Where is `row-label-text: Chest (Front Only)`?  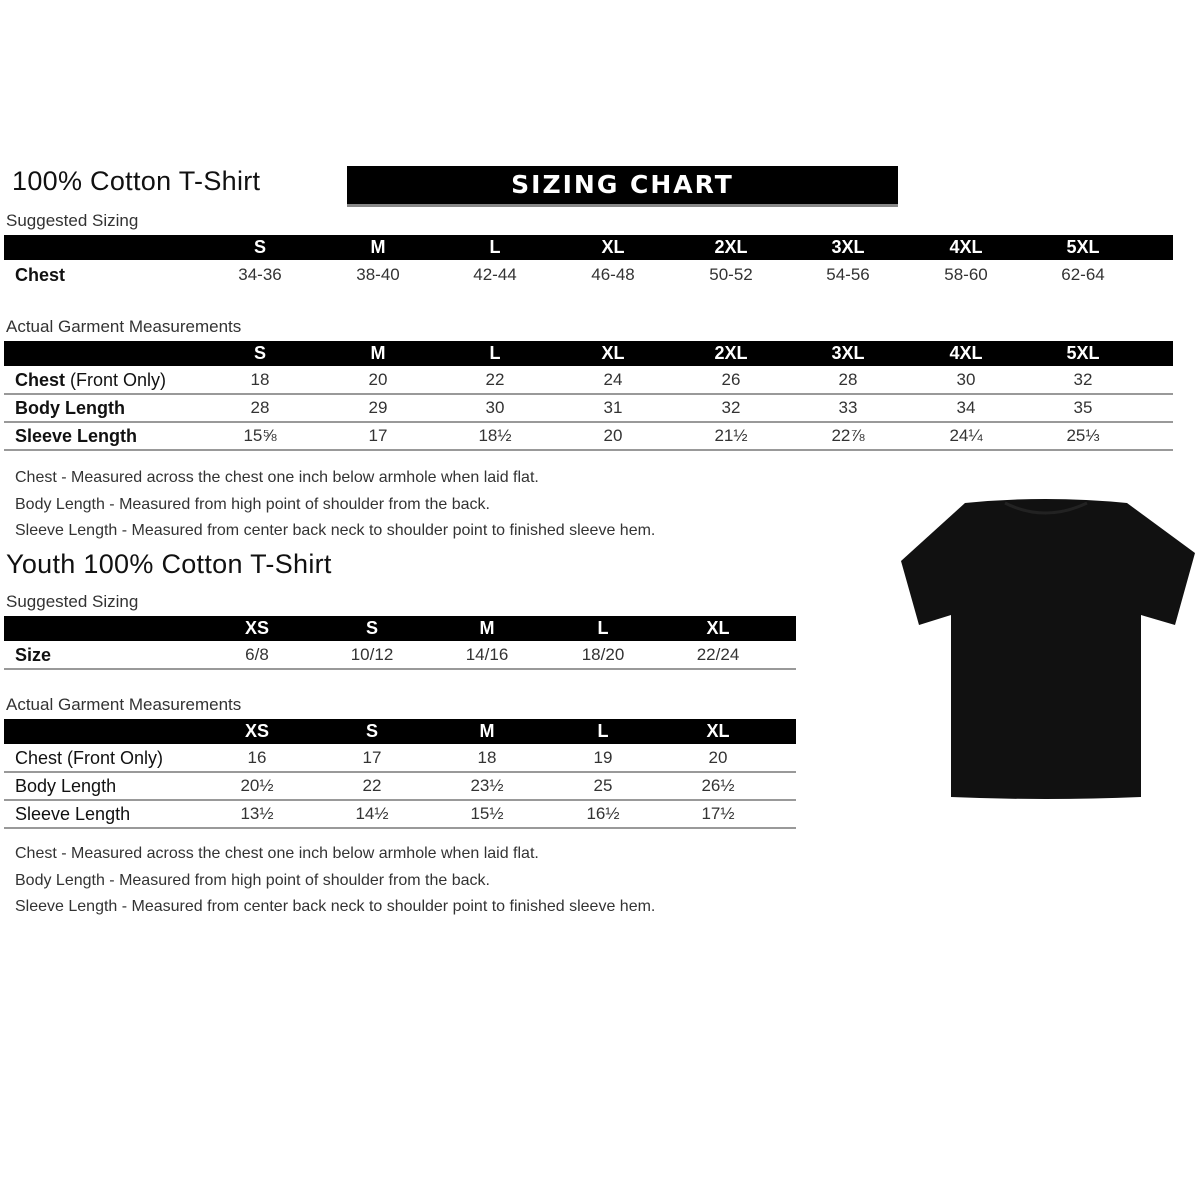 row-label-text: Chest (Front Only) is located at coordinates (89, 758).